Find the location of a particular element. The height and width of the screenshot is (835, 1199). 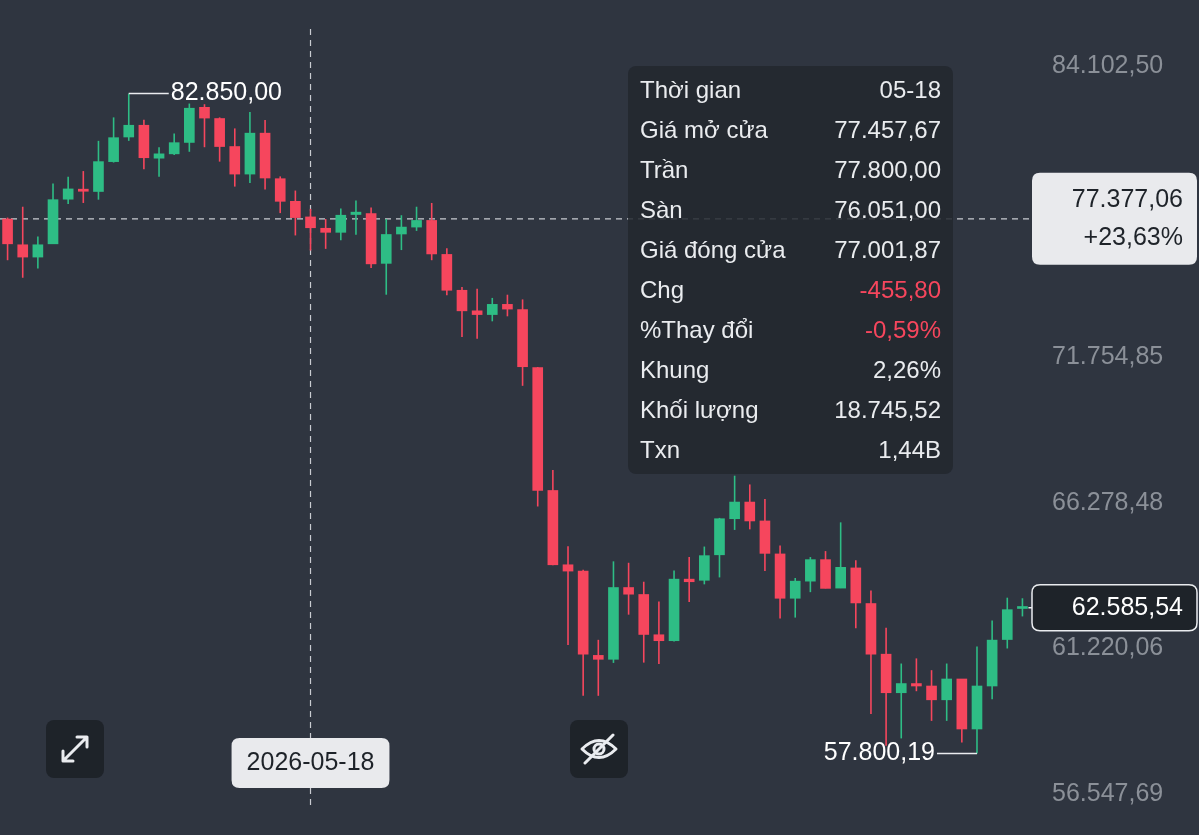

y-tick-label: 71.754,85 is located at coordinates (1108, 355).